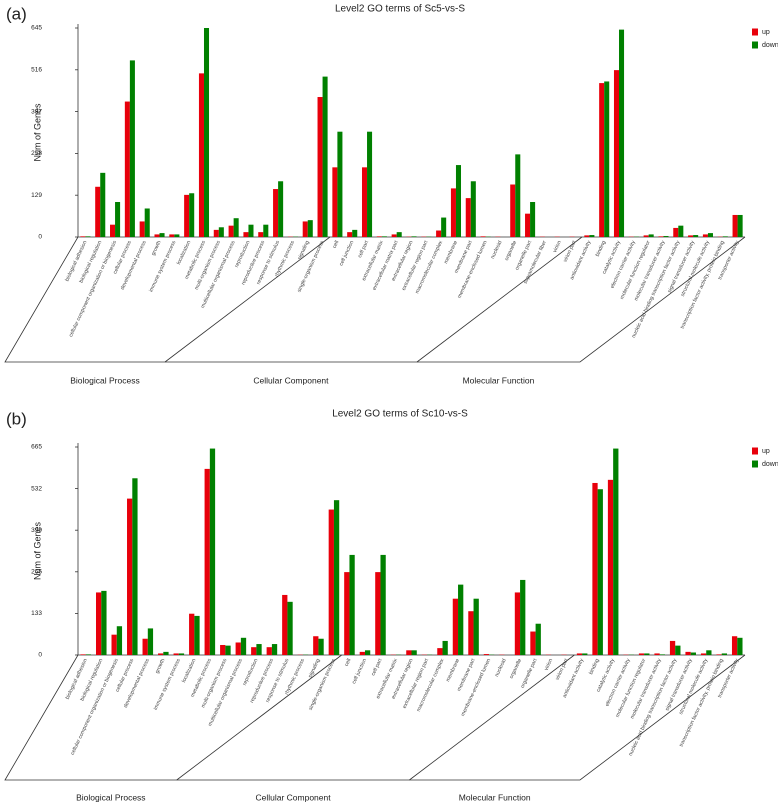 The width and height of the screenshot is (778, 805). Describe the element at coordinates (36, 70) in the screenshot. I see `y-tick-label: 516` at that location.